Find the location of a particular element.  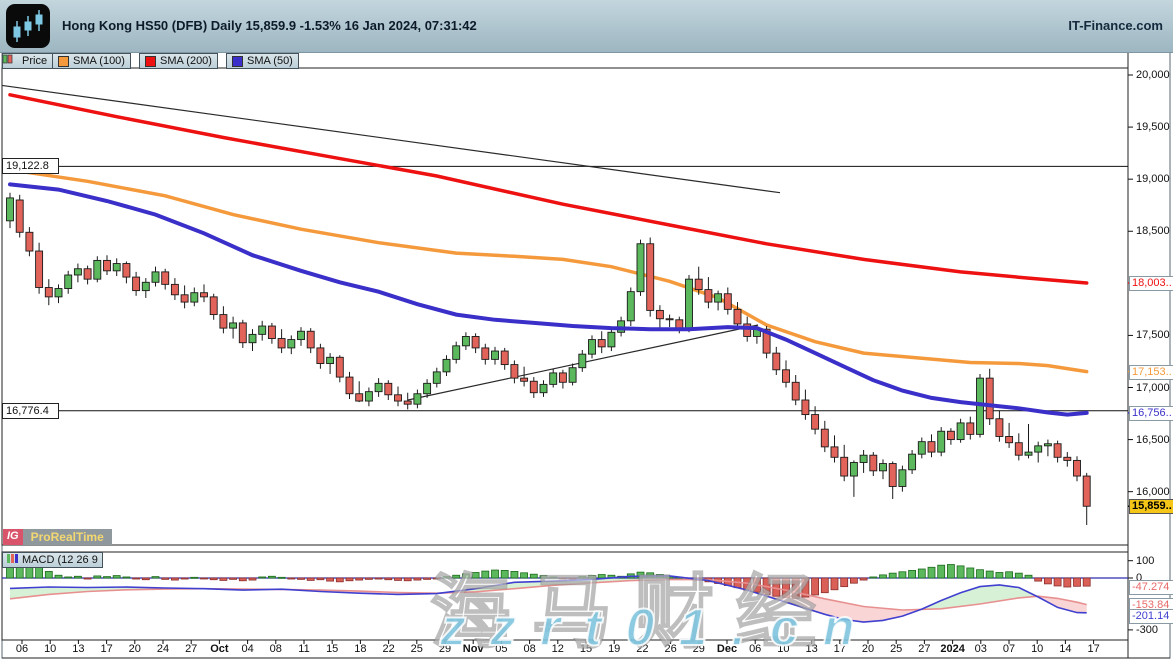

price-axis-tick: 16,000 is located at coordinates (1153, 491).